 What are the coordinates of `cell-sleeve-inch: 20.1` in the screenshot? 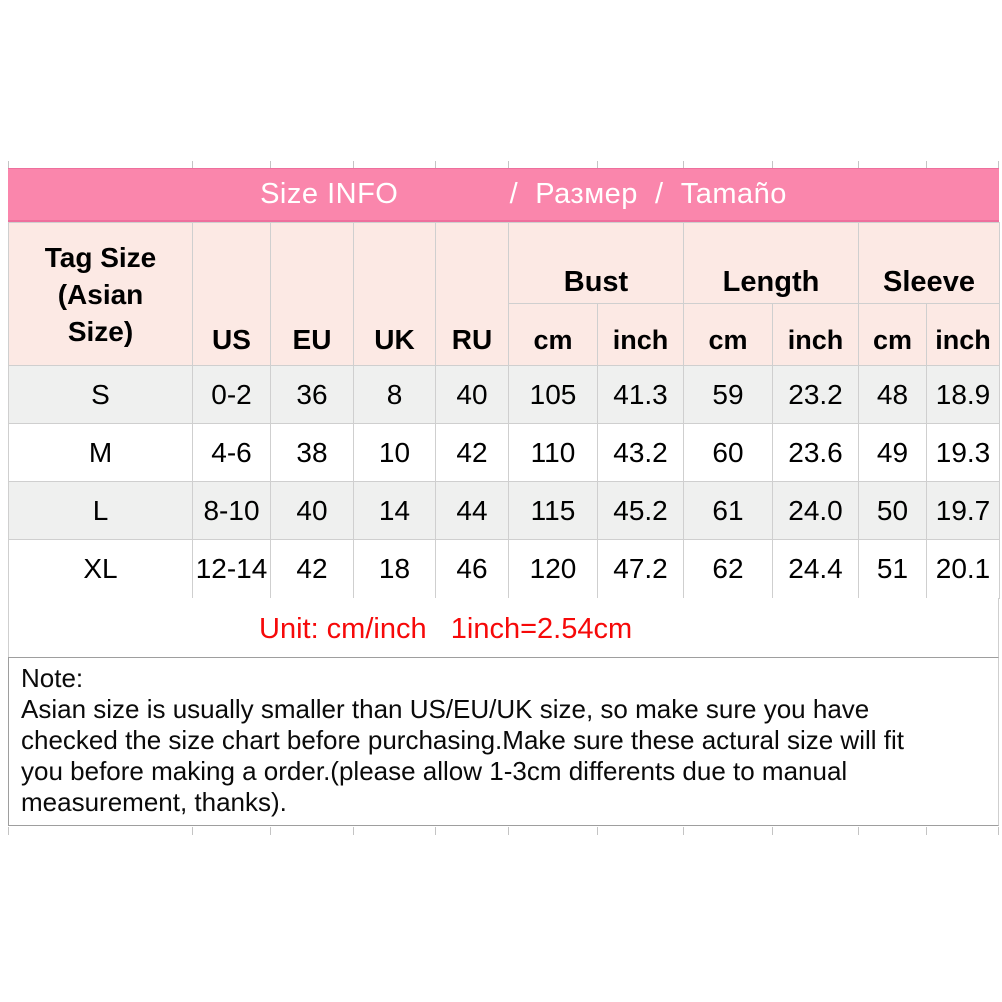 It's located at (963, 569).